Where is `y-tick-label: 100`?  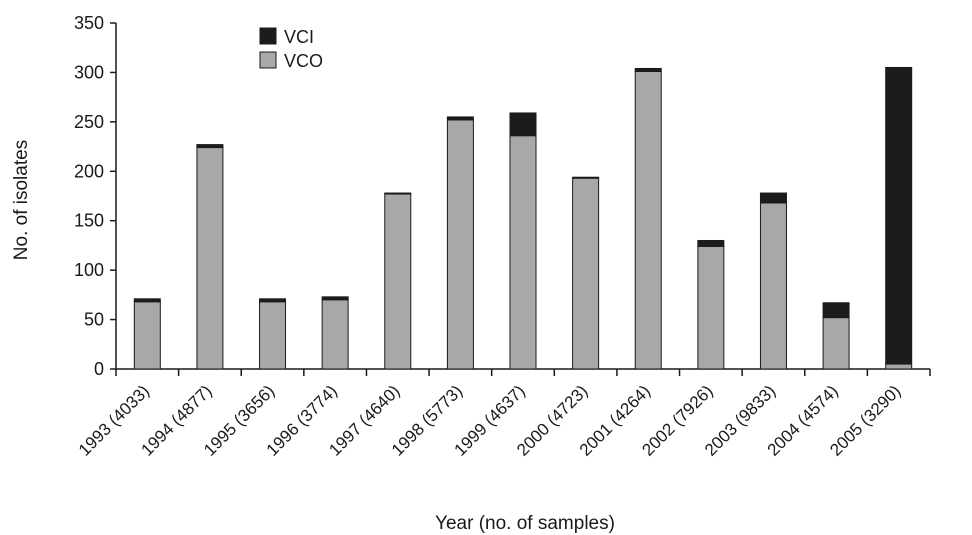
y-tick-label: 100 is located at coordinates (89, 270).